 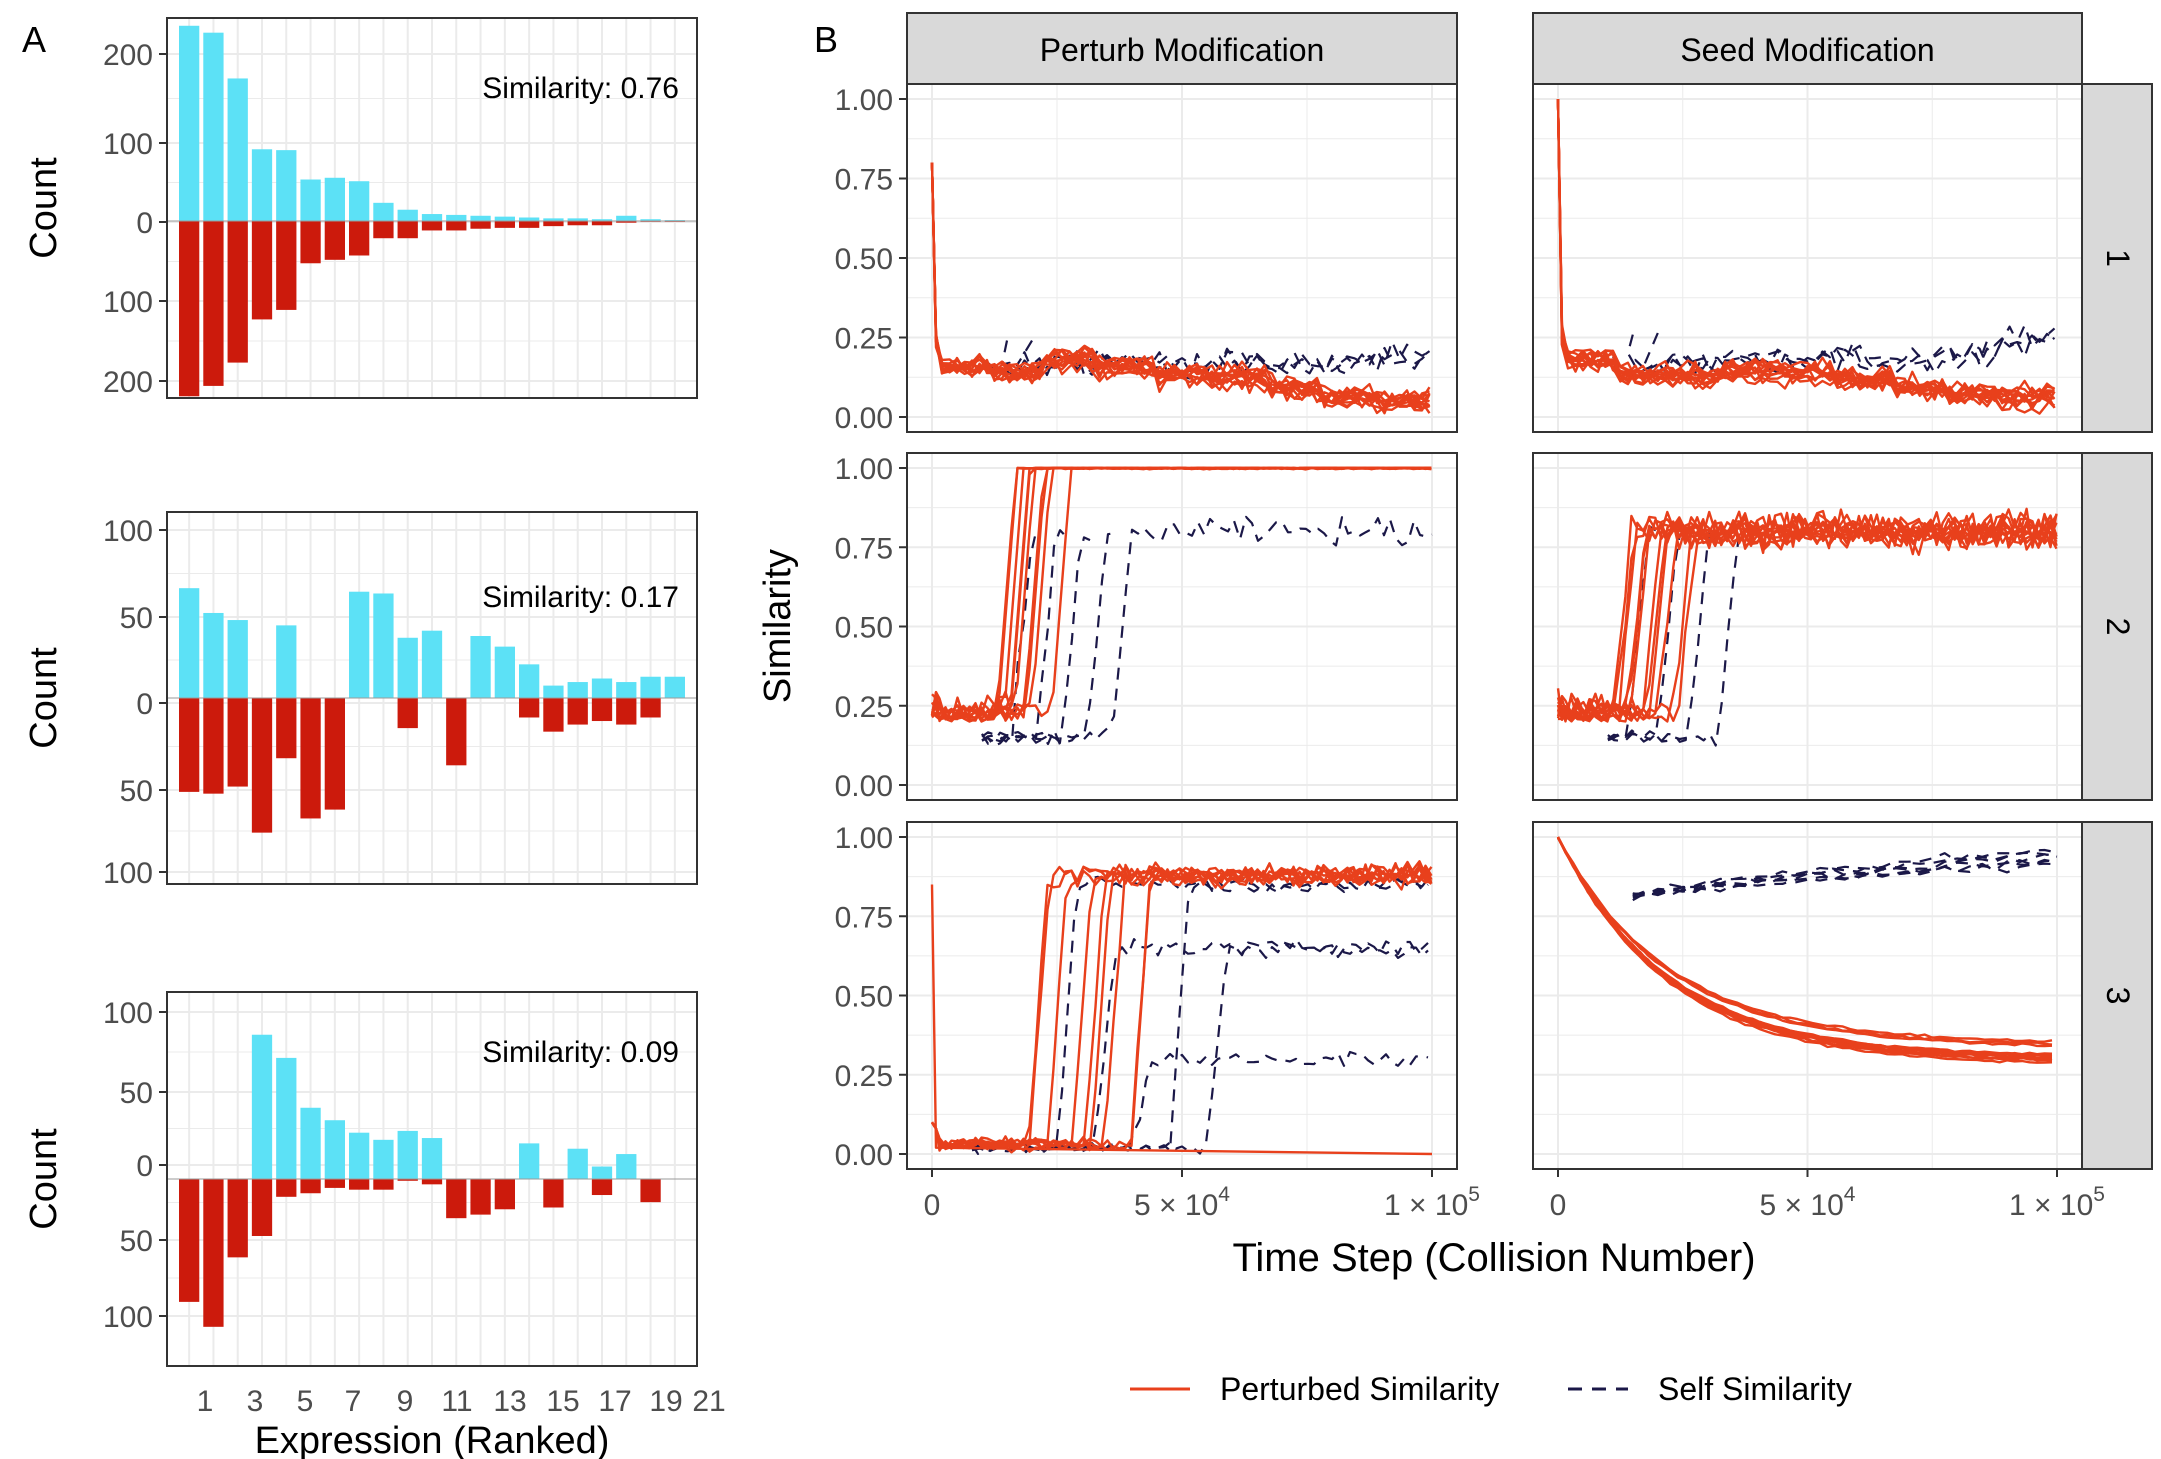 I want to click on x-axis-title: Expression (Ranked), so click(x=432, y=1439).